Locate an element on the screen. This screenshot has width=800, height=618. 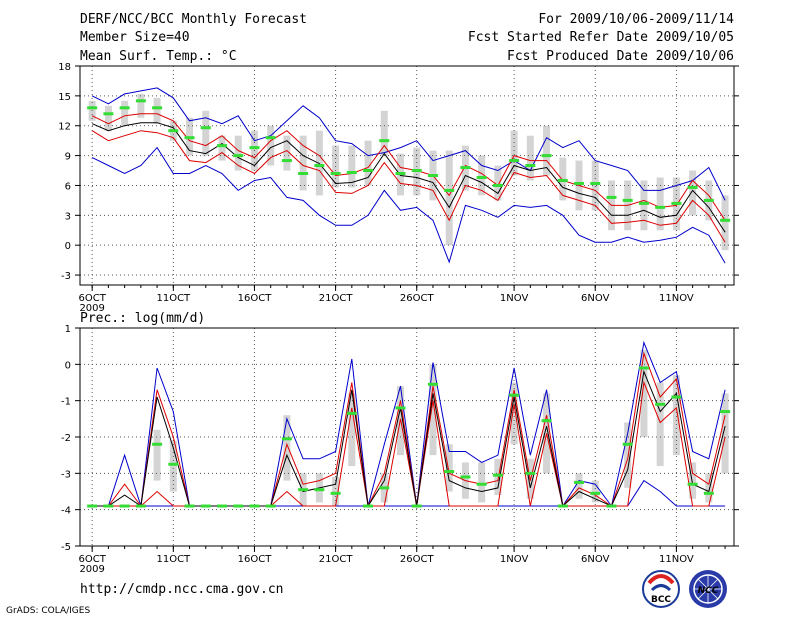
temp-xtick-label: 21OCT is located at coordinates (336, 298).